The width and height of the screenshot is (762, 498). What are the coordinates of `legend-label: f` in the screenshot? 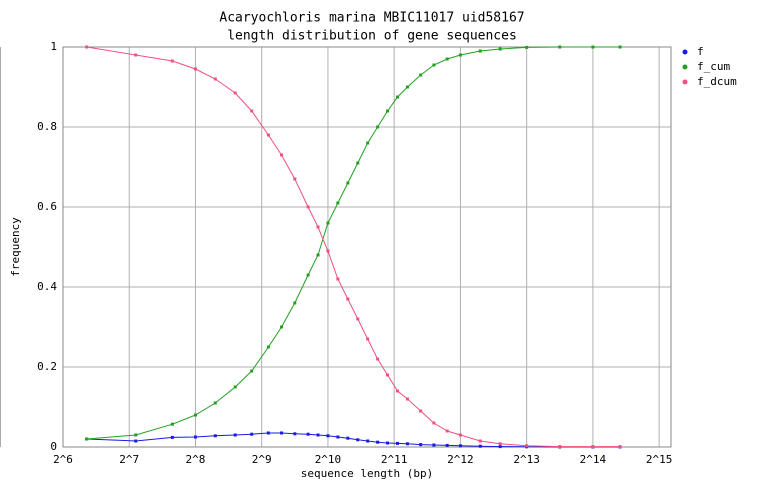 It's located at (700, 51).